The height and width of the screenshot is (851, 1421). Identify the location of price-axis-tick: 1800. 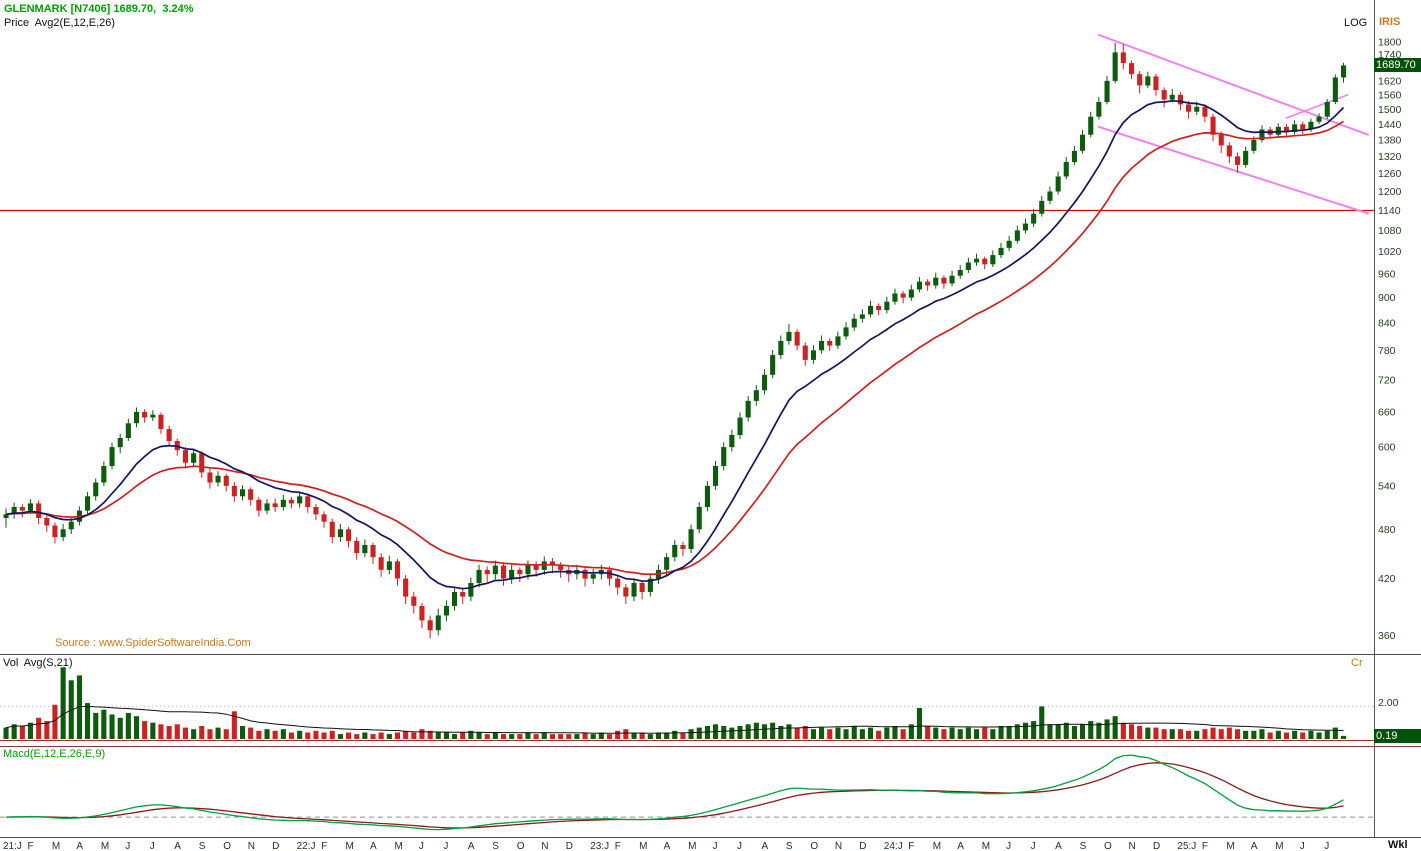
(1390, 43).